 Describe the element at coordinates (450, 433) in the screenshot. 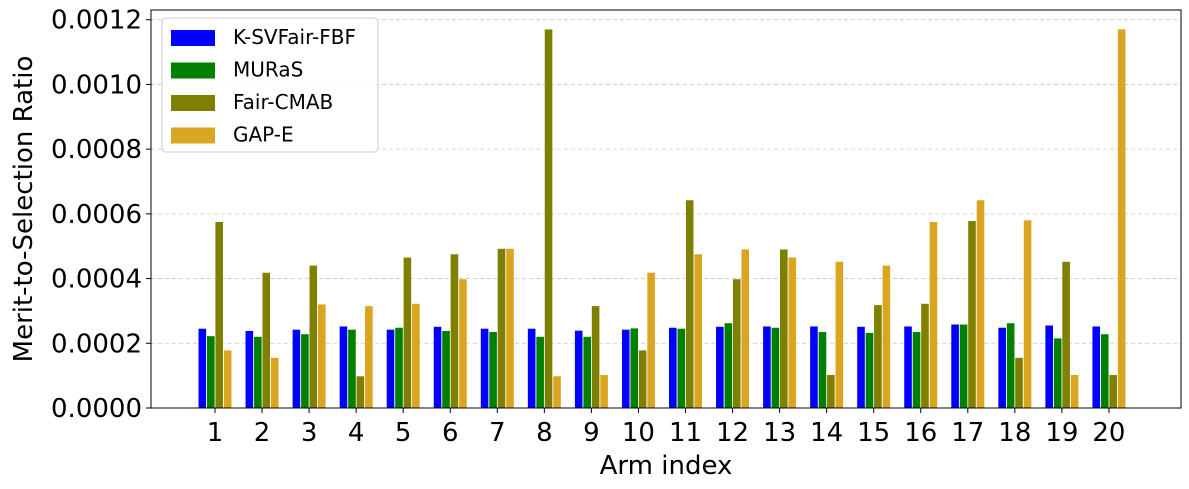

I see `x-tick-label: 6` at that location.